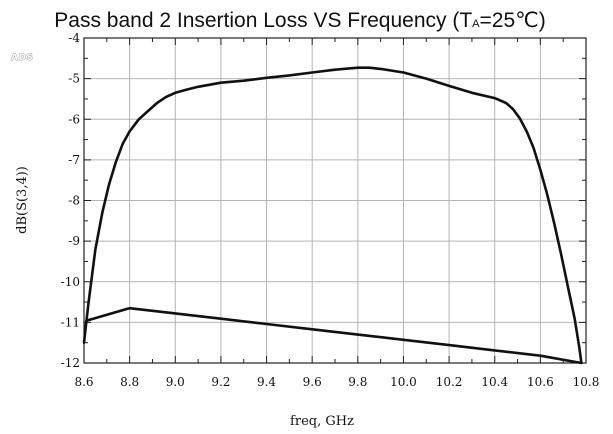 This screenshot has height=434, width=613. Describe the element at coordinates (70, 363) in the screenshot. I see `y-tick-label: -12` at that location.